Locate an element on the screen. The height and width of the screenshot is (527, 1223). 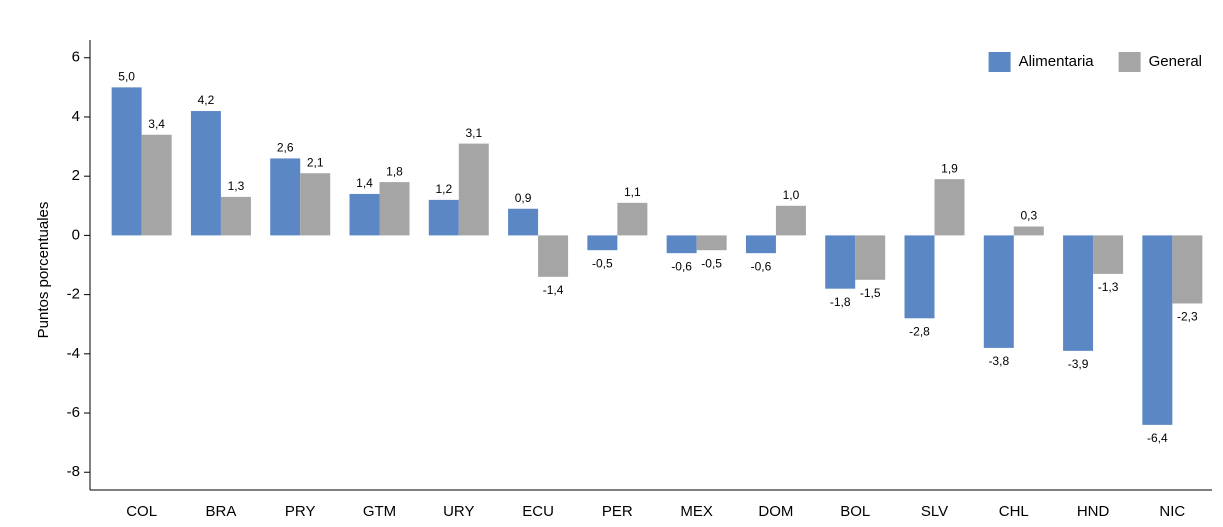
data-label: 1,4 is located at coordinates (364, 183).